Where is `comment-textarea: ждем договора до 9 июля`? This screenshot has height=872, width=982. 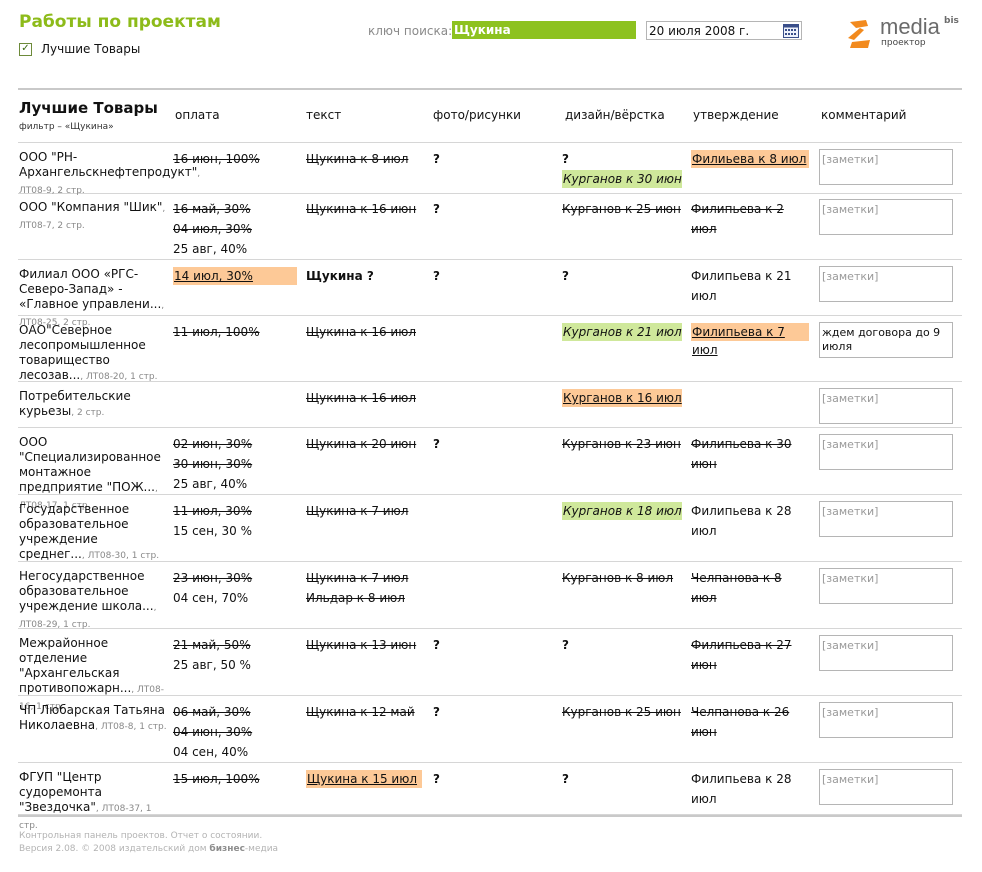
comment-textarea: ждем договора до 9 июля is located at coordinates (886, 340).